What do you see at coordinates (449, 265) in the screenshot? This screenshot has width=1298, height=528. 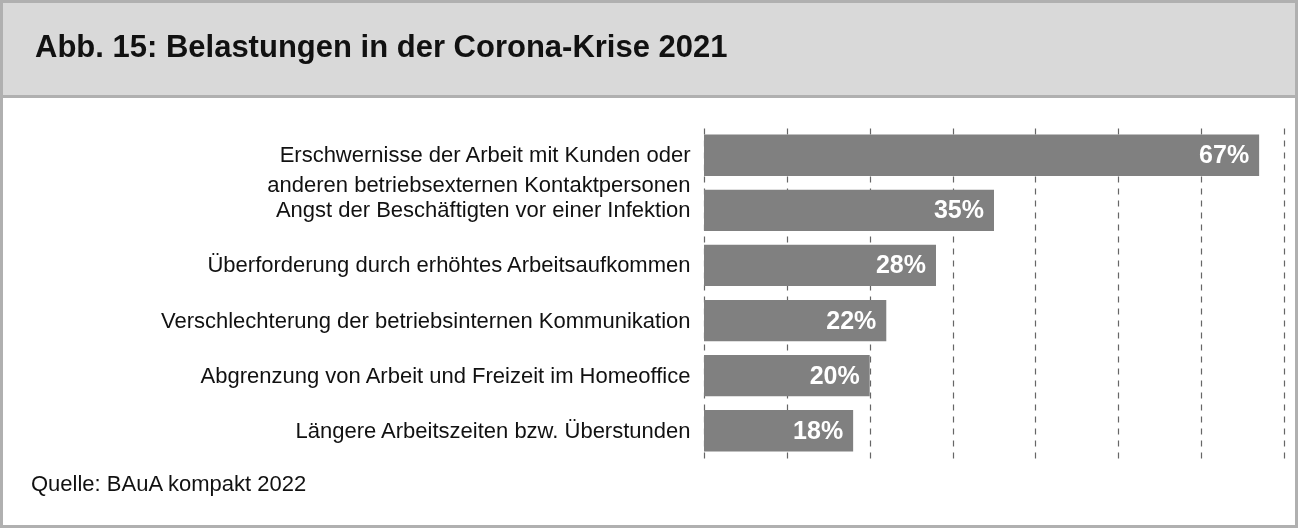 I see `y-tick-label: Überforderung durch erhöhtes Arbeitsaufkommen` at bounding box center [449, 265].